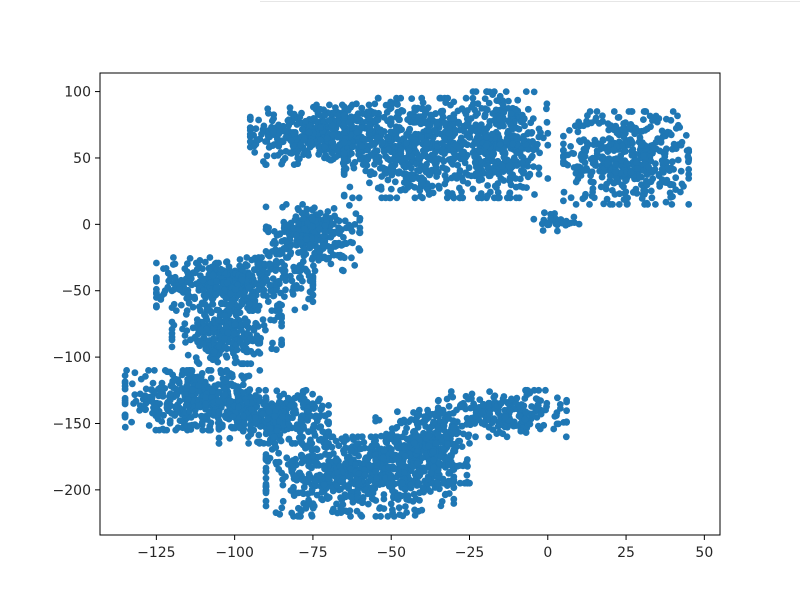 This screenshot has width=800, height=604. What do you see at coordinates (76, 292) in the screenshot?
I see `y-tick-label: −50` at bounding box center [76, 292].